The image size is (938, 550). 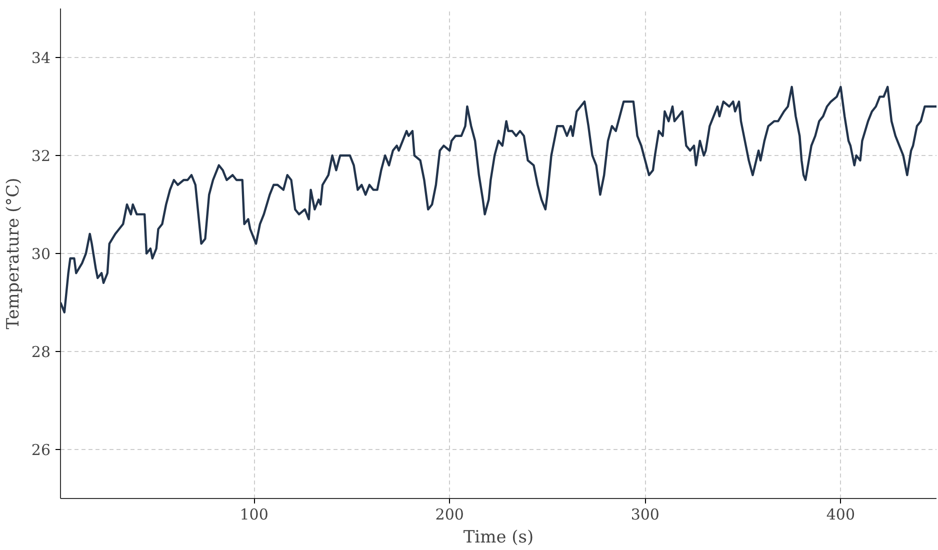 What do you see at coordinates (645, 515) in the screenshot?
I see `x-tick-label: 300` at bounding box center [645, 515].